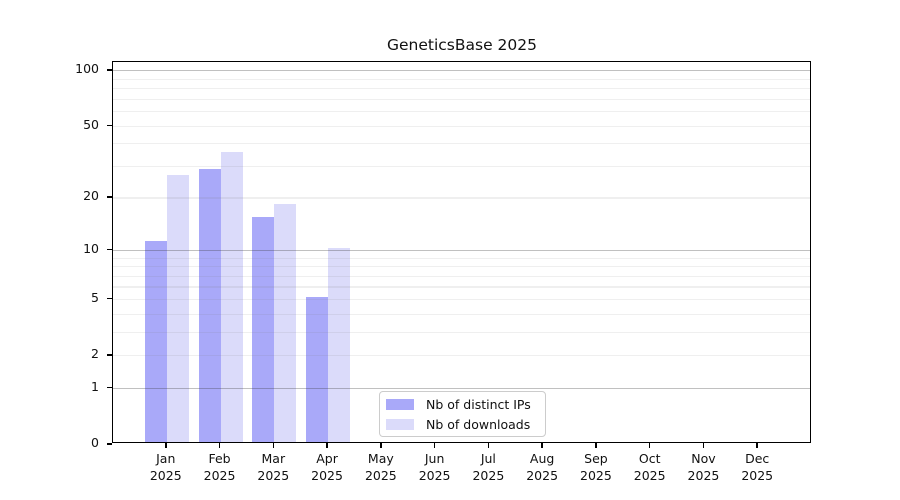 This screenshot has height=500, width=900. I want to click on x-tick-label-apr: Apr 2025, so click(327, 467).